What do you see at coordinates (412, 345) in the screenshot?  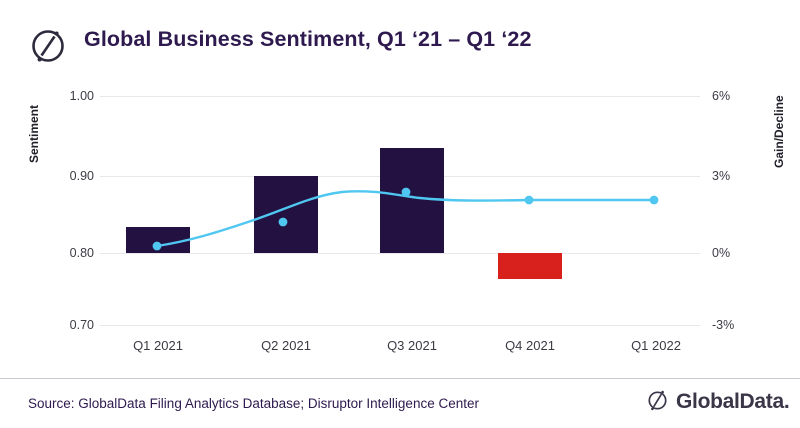 I see `x-tick-q3-2021: Q3 2021` at bounding box center [412, 345].